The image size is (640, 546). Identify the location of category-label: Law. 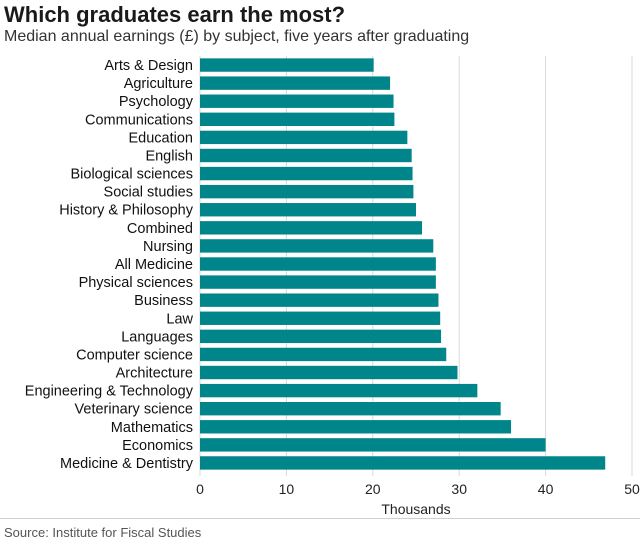
(179, 319).